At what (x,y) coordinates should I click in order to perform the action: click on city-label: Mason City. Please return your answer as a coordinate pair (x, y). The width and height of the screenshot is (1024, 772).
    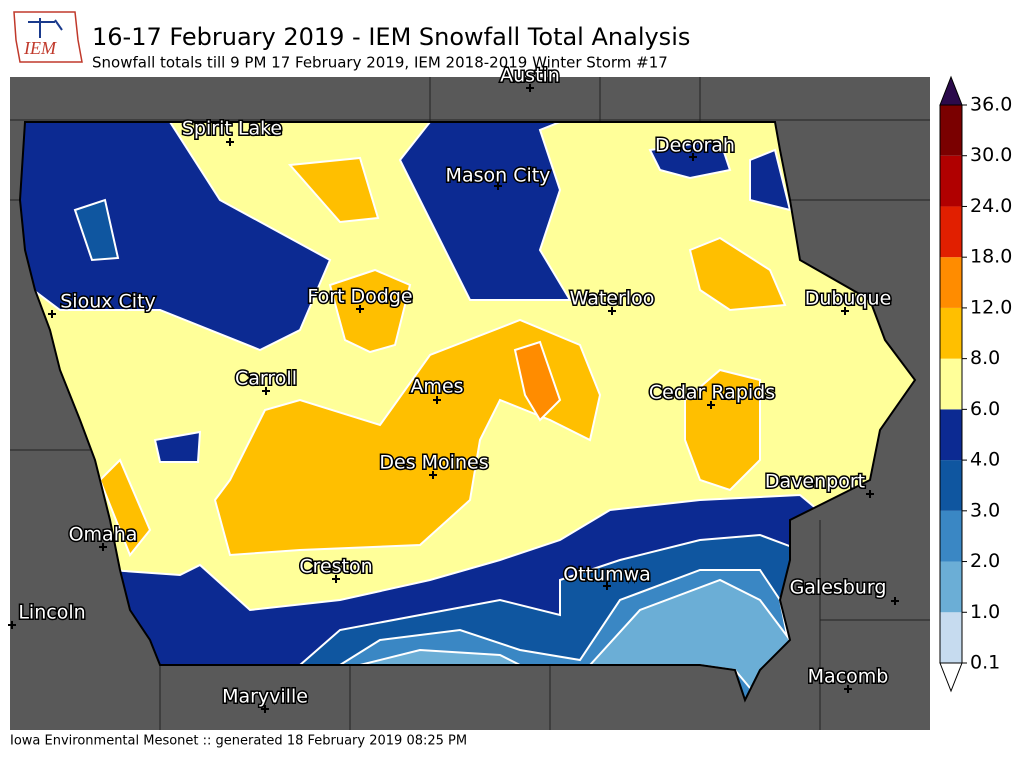
    Looking at the image, I should click on (498, 176).